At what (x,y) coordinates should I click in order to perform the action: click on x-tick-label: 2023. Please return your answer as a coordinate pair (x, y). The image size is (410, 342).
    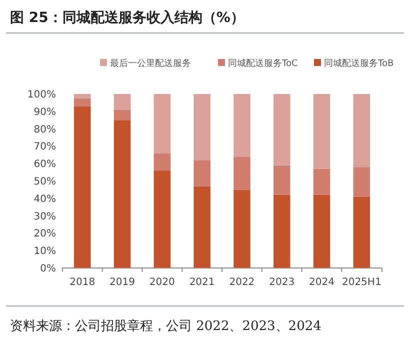
    Looking at the image, I should click on (282, 282).